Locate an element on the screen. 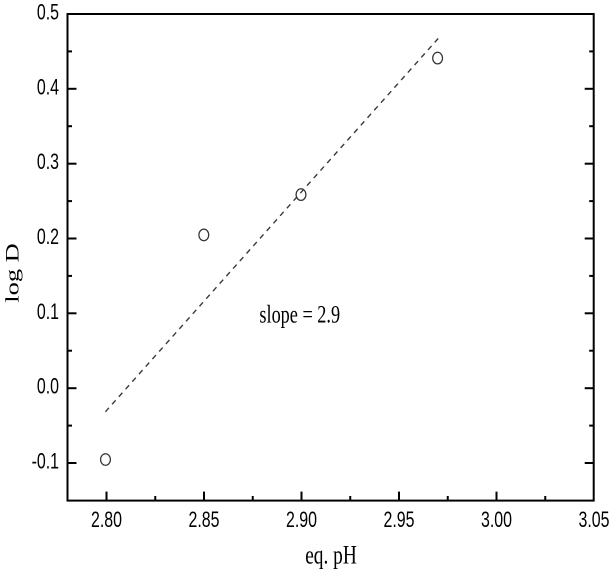 The image size is (614, 576). svg-text: 3.00 is located at coordinates (496, 521).